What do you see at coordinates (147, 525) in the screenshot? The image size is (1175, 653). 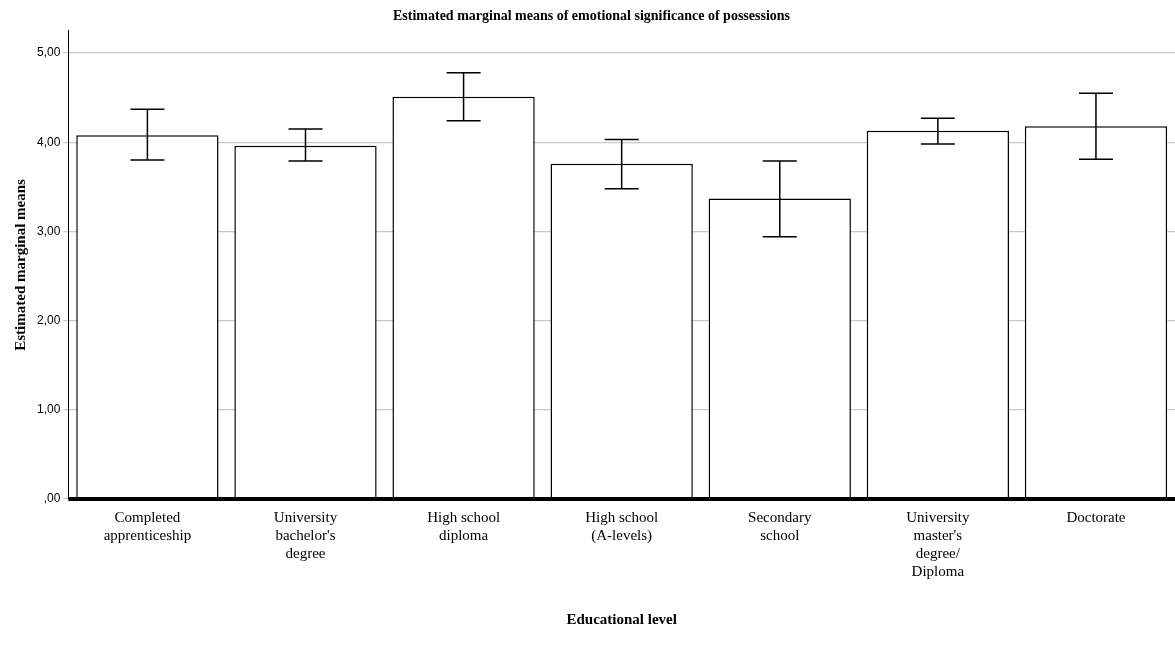 I see `x-tick-label: Completed apprenticeship` at bounding box center [147, 525].